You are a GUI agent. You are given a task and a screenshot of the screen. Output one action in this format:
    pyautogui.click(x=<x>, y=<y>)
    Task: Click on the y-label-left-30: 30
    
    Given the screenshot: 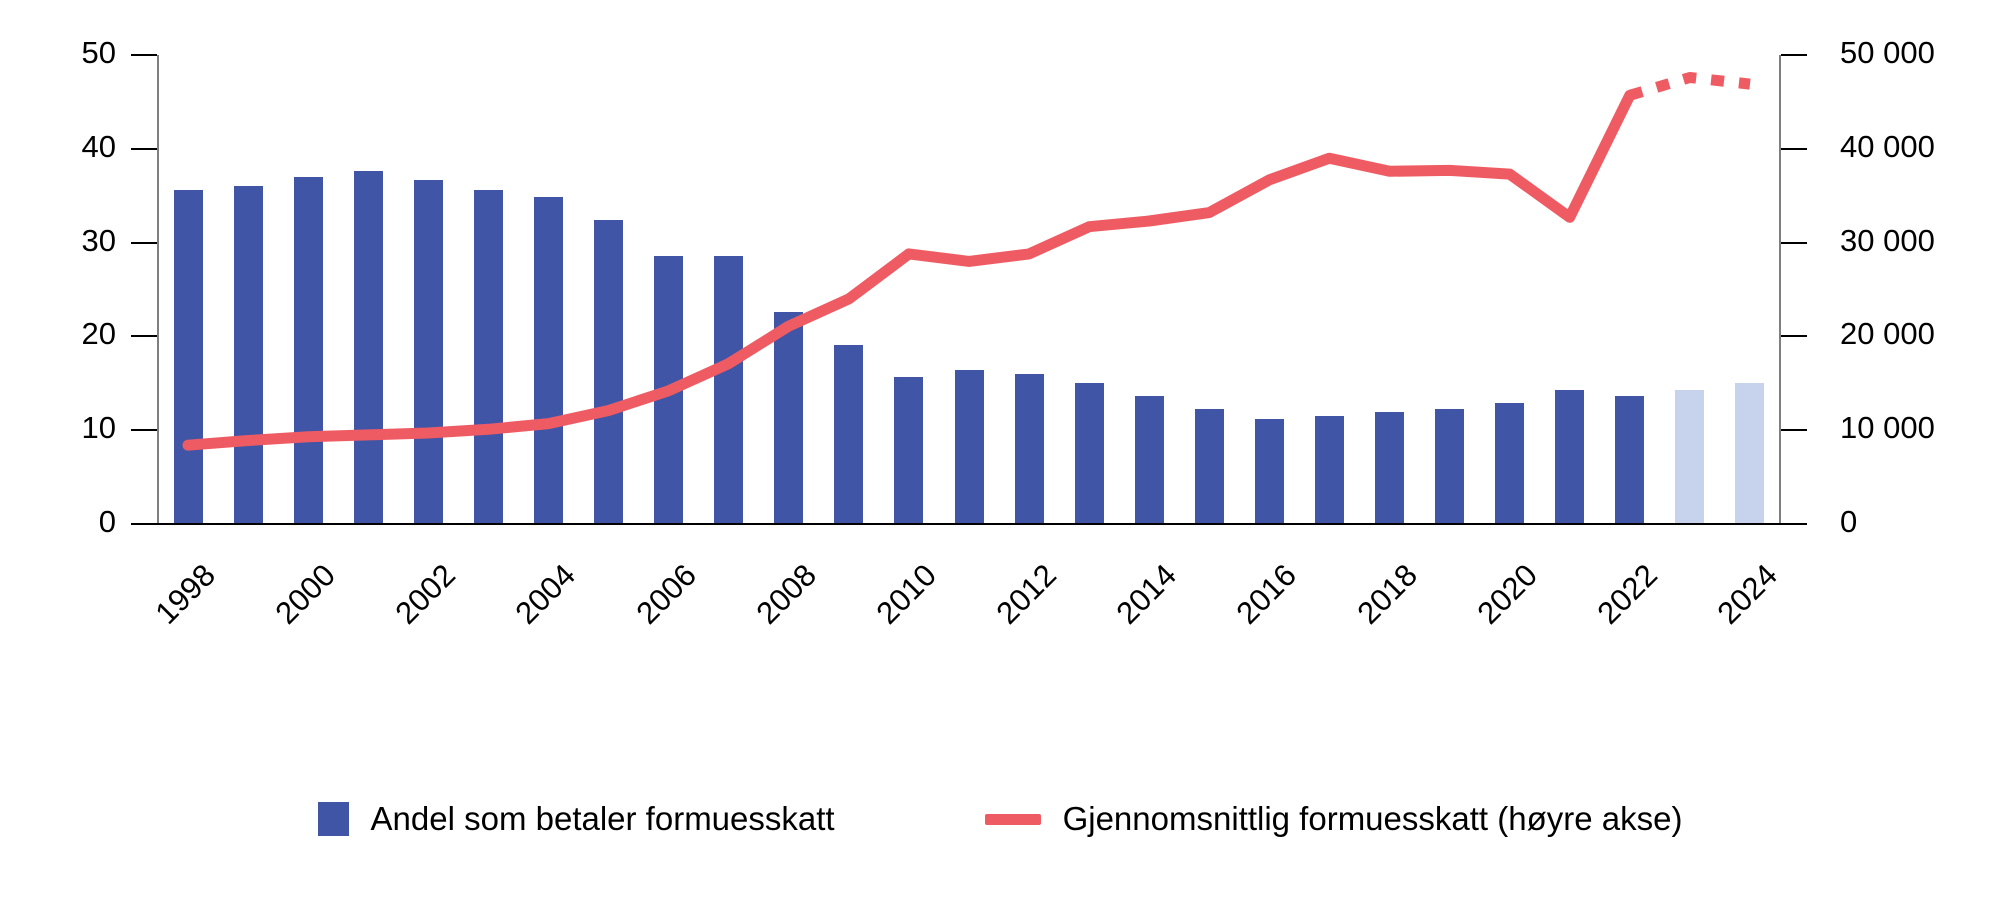 What is the action you would take?
    pyautogui.click(x=98, y=240)
    